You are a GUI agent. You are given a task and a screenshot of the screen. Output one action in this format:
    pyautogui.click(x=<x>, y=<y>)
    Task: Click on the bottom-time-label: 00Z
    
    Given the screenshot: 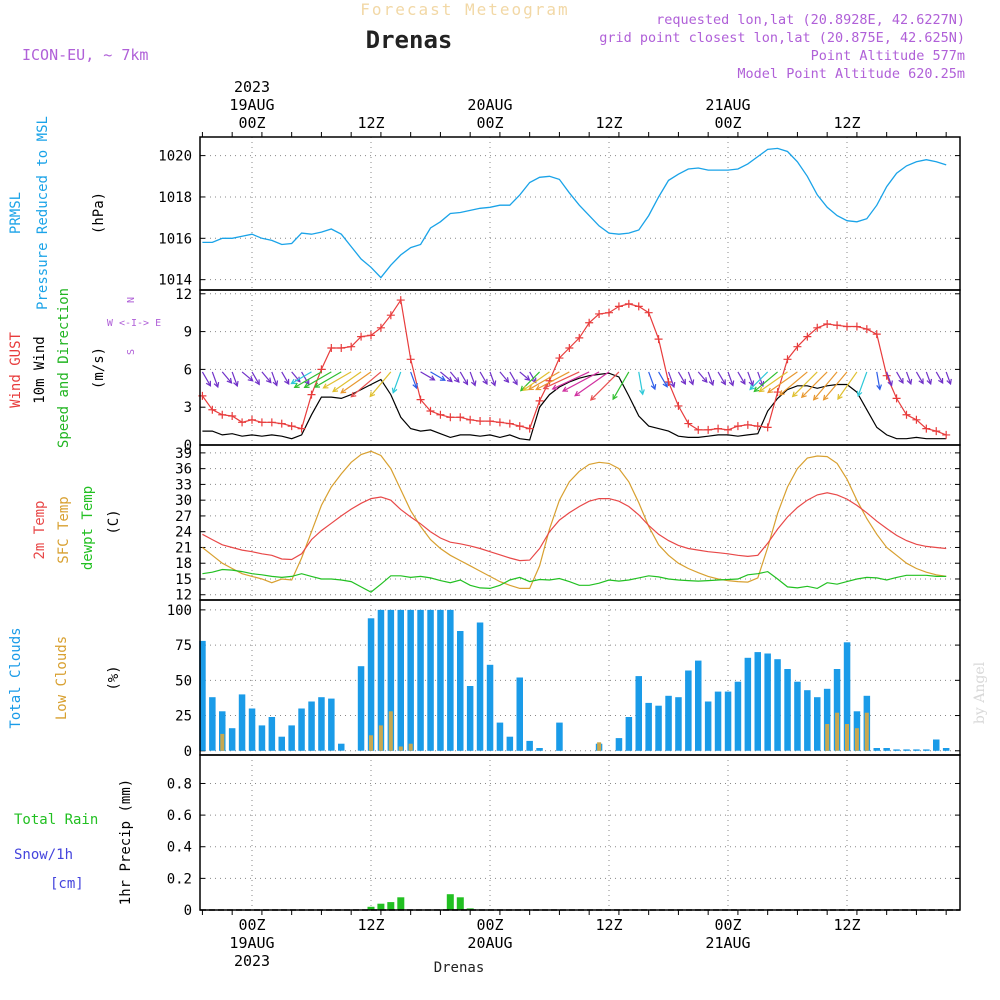 What is the action you would take?
    pyautogui.click(x=489, y=925)
    